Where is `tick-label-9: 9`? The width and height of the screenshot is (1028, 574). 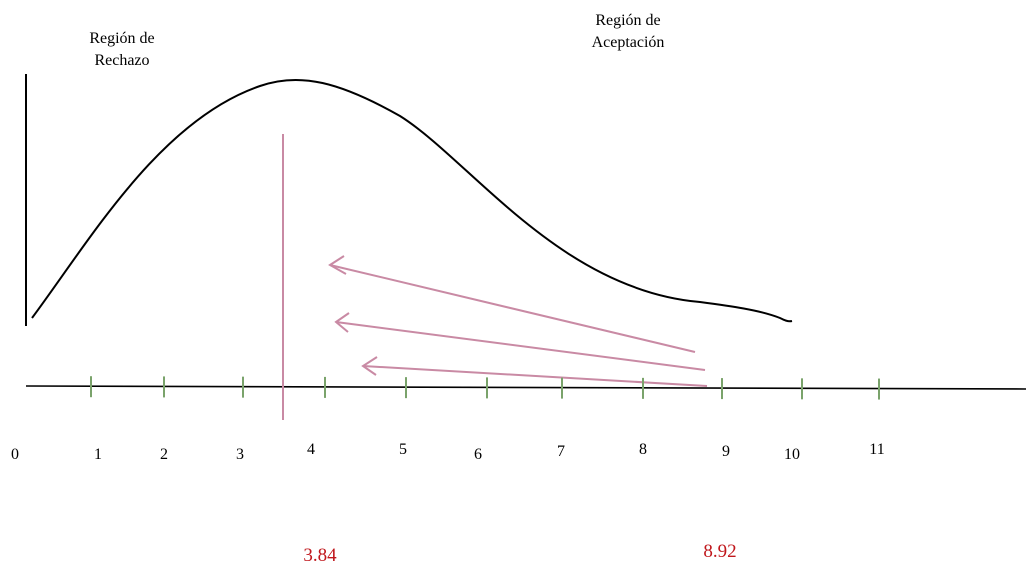 tick-label-9: 9 is located at coordinates (726, 451).